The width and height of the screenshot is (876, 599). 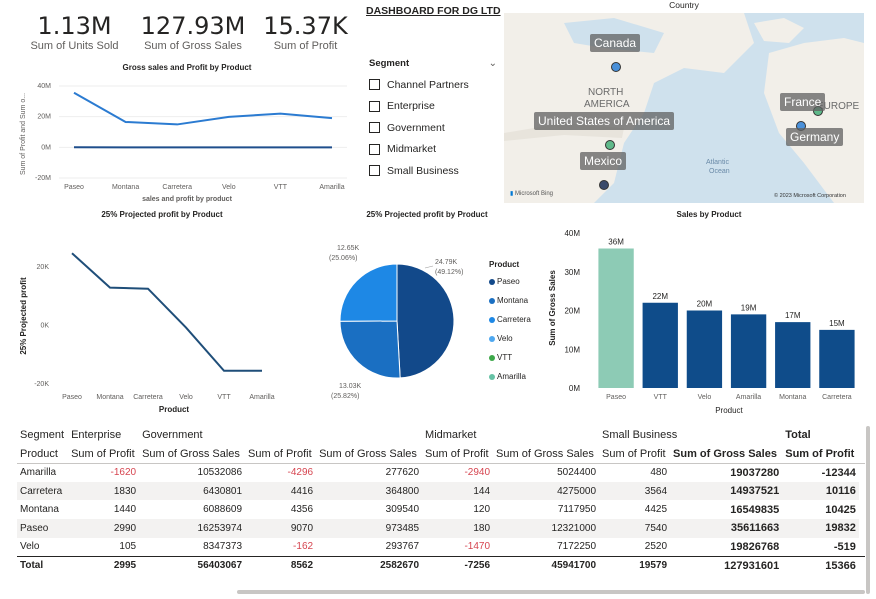 What do you see at coordinates (492, 63) in the screenshot?
I see `chevron-down-icon: ⌄` at bounding box center [492, 63].